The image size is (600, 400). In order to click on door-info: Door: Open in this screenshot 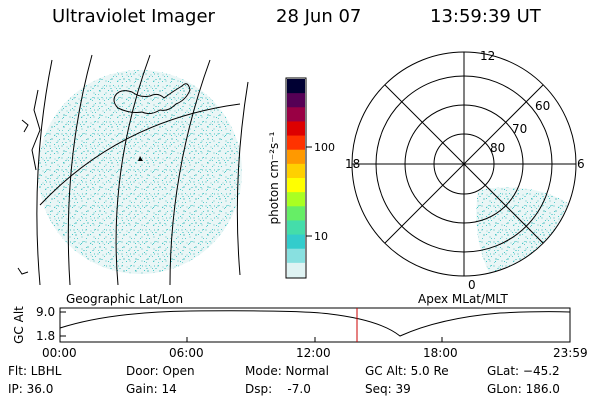, I will do `click(160, 371)`.